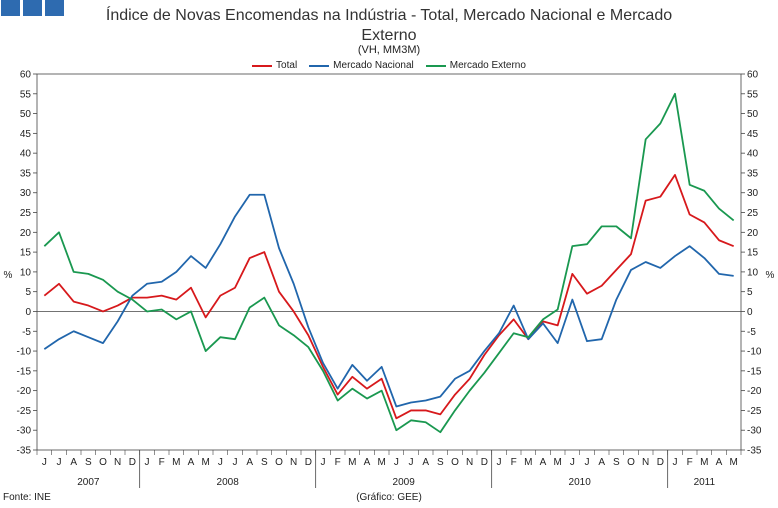 This screenshot has width=778, height=508. Describe the element at coordinates (88, 482) in the screenshot. I see `year-label: 2007` at that location.